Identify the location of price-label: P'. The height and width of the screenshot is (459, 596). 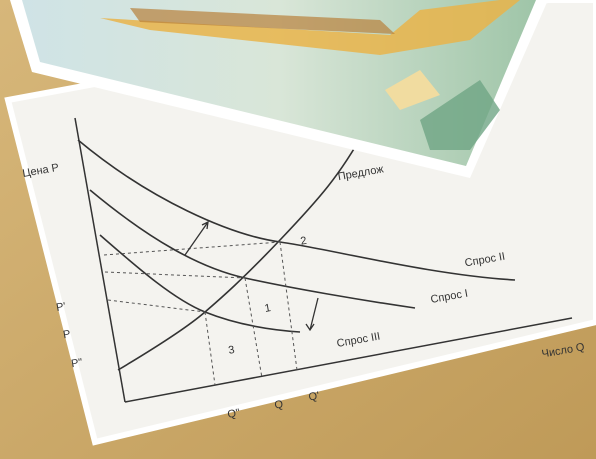
(60, 307).